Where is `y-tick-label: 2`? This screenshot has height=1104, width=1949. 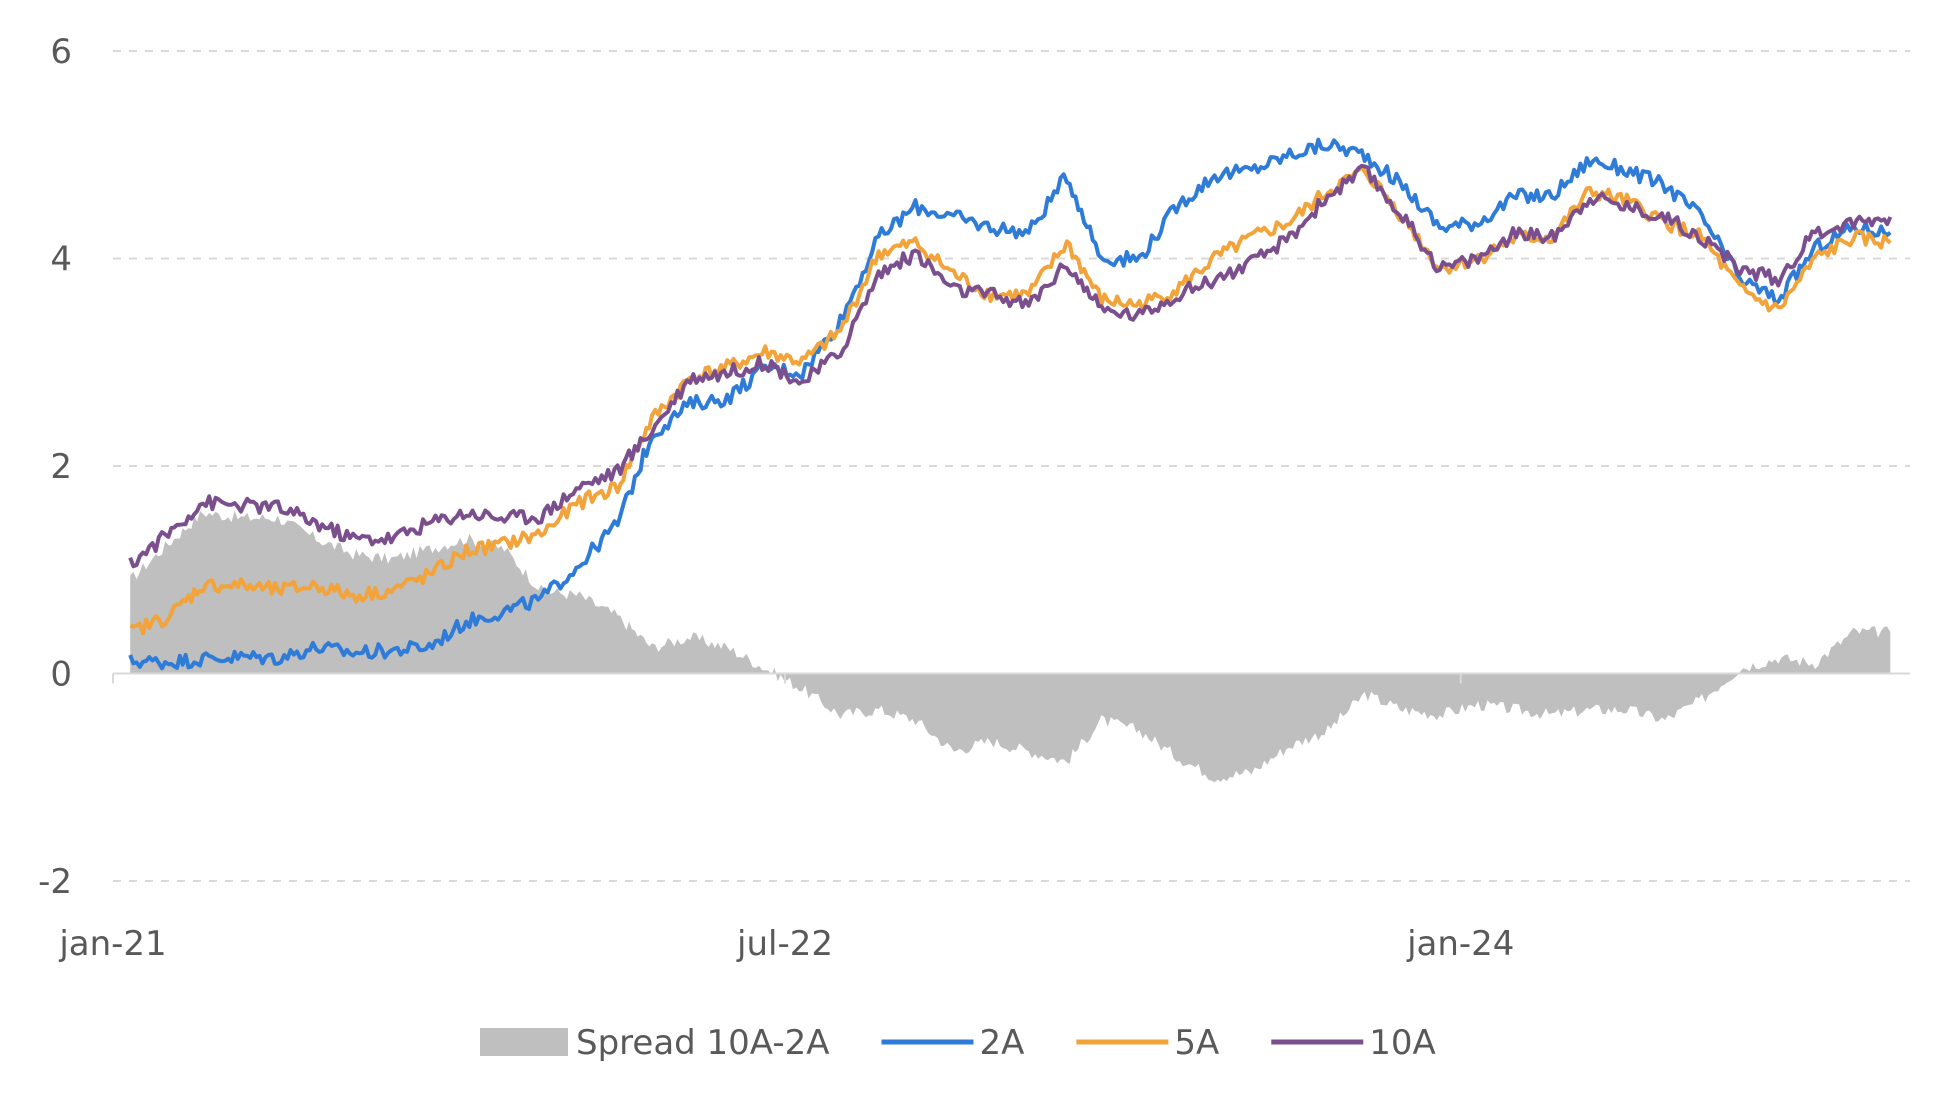 y-tick-label: 2 is located at coordinates (61, 467).